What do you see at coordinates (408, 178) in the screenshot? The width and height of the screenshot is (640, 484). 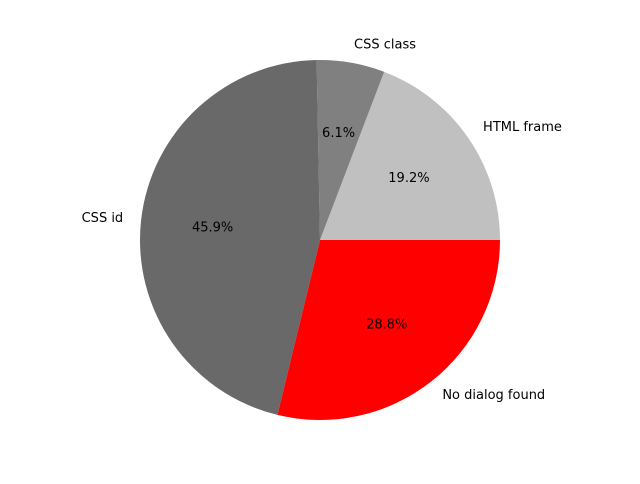 I see `slice-percent-html-frame: 19.2%` at bounding box center [408, 178].